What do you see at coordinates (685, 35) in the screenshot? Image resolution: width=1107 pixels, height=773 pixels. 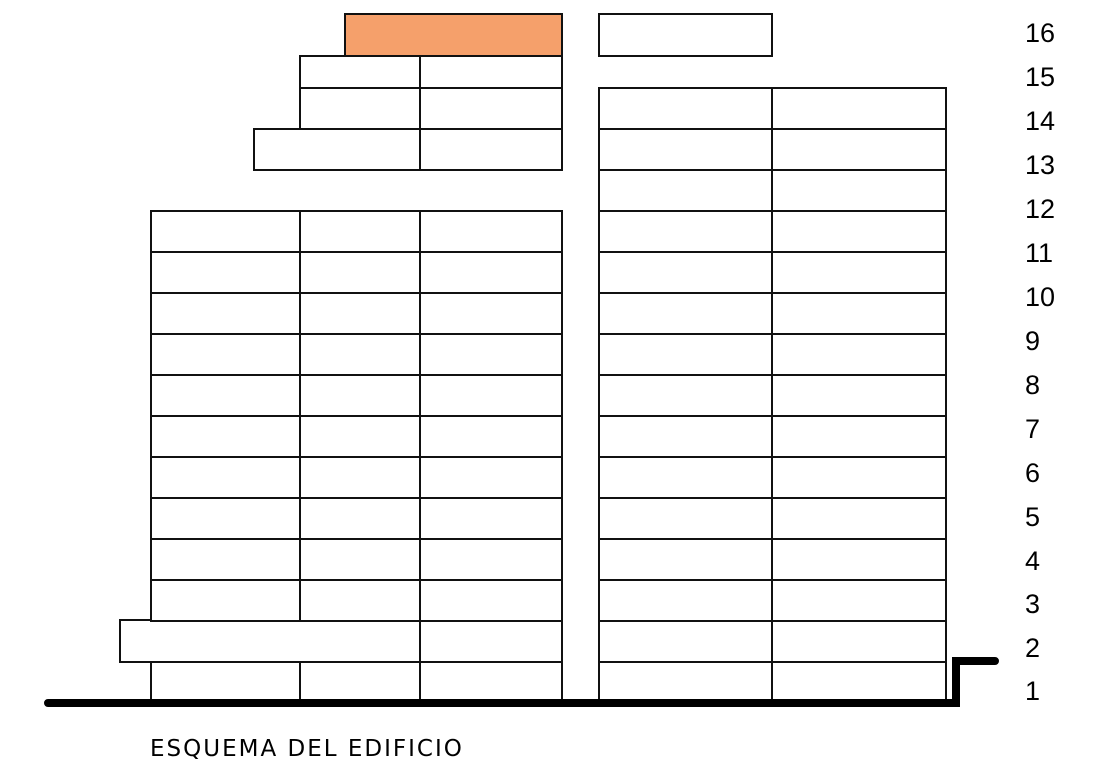 I see `unit-floor-16-right-a` at bounding box center [685, 35].